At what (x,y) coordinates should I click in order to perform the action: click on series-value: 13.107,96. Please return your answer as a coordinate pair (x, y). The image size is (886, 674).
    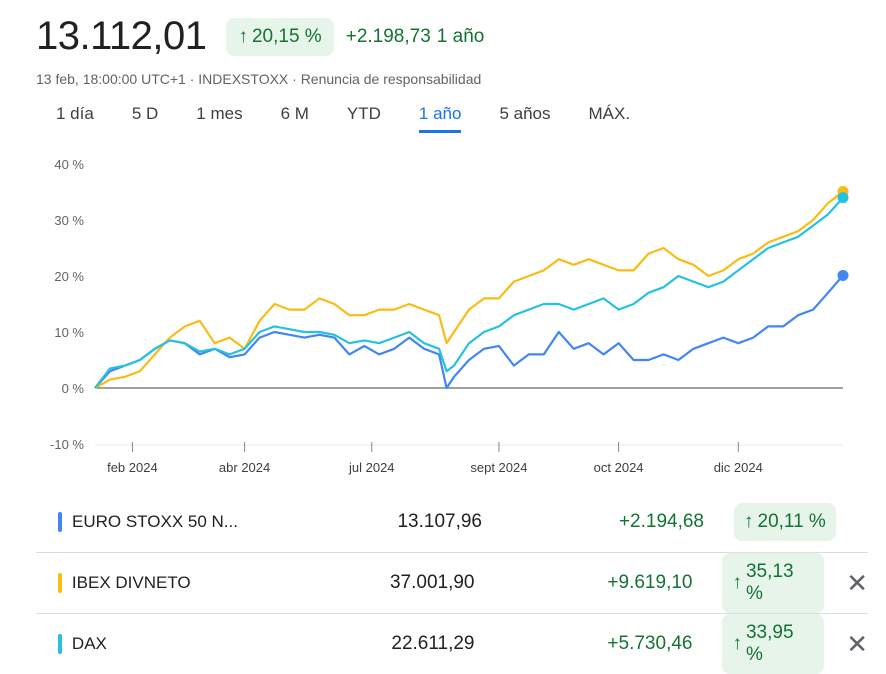
    Looking at the image, I should click on (439, 521).